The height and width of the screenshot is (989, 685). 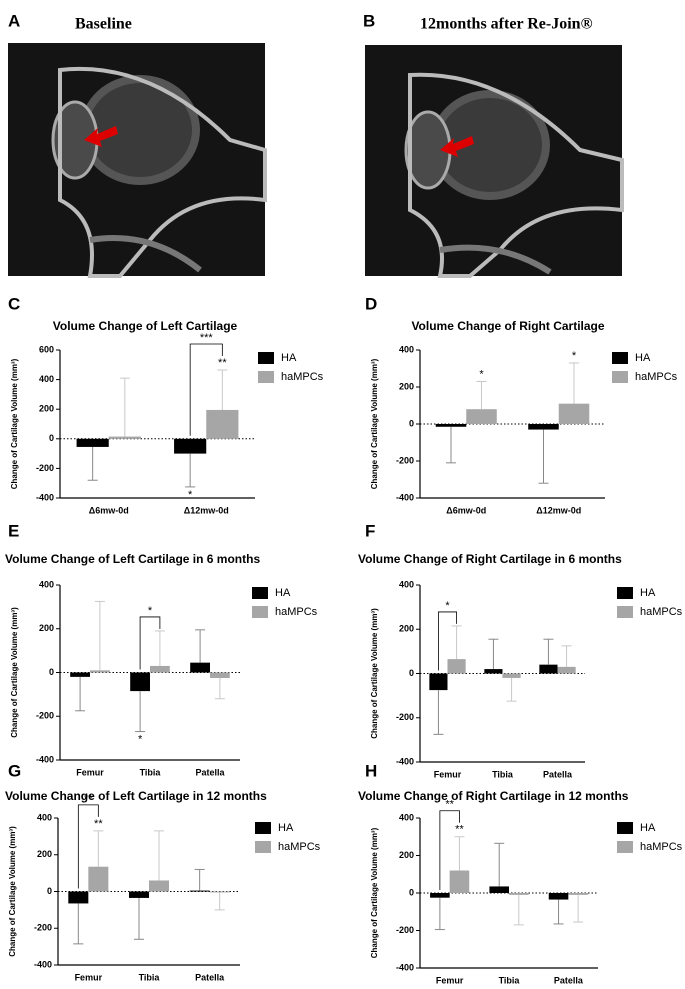 I want to click on bracket-label: **, so click(x=449, y=805).